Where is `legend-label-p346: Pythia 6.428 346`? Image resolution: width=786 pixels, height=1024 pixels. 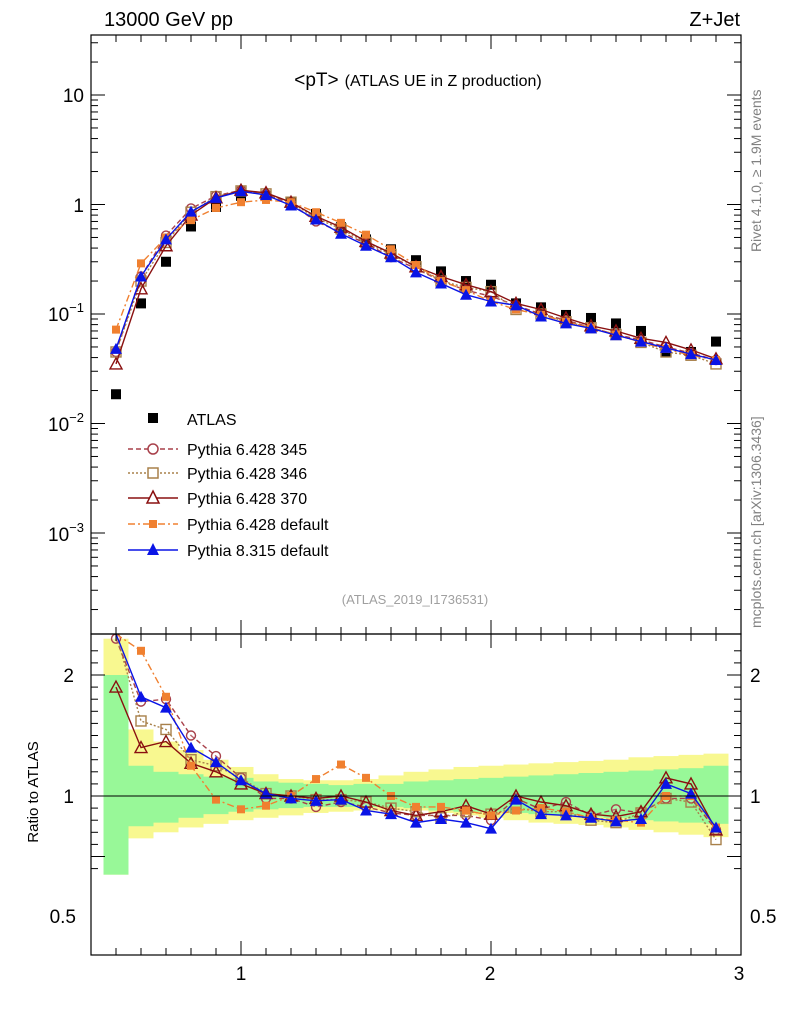 legend-label-p346: Pythia 6.428 346 is located at coordinates (247, 474).